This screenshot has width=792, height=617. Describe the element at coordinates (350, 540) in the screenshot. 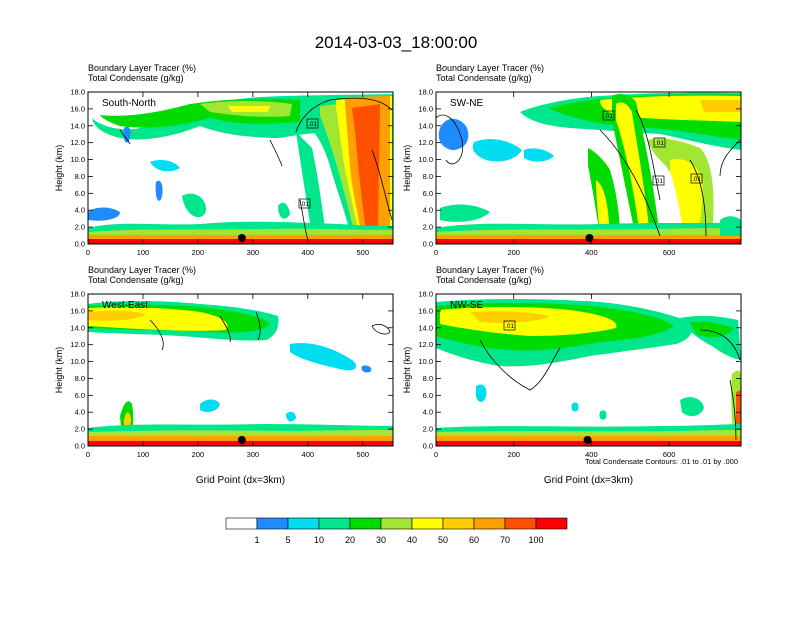

I see `colorbar-label: 20` at that location.